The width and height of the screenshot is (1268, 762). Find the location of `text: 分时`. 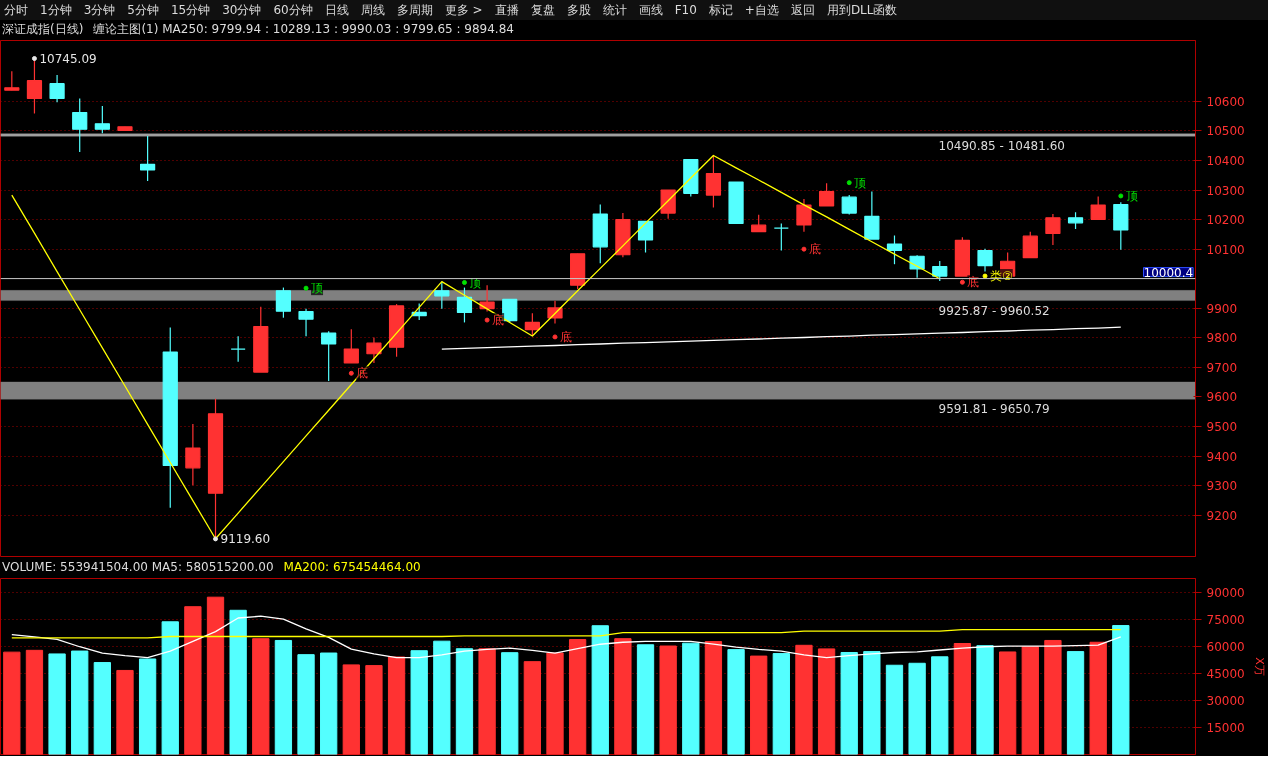

text: 分时 is located at coordinates (16, 10).